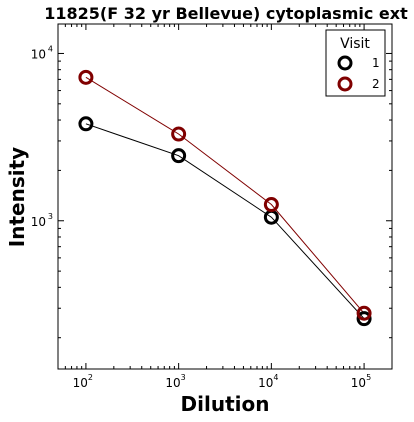  I want to click on x-tick-label-exp: 5, so click(368, 377).